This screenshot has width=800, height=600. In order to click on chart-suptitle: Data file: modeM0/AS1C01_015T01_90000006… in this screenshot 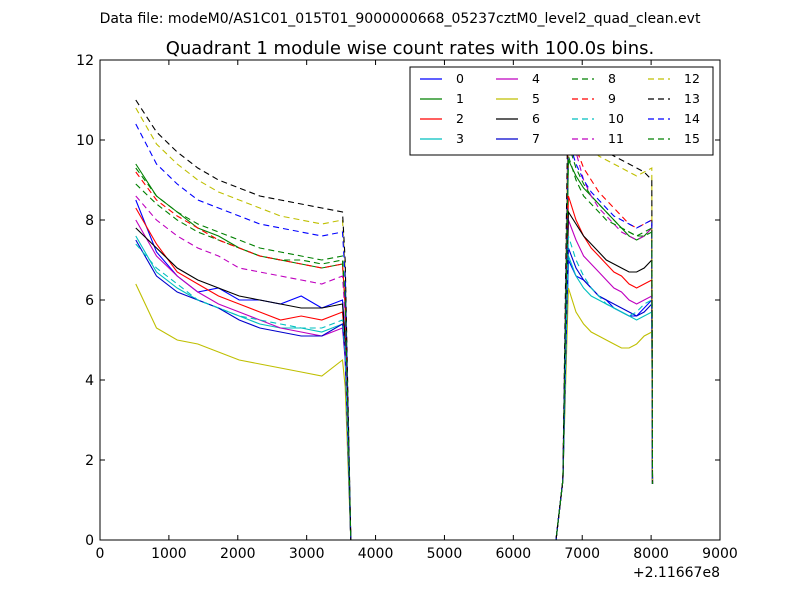, I will do `click(400, 19)`.